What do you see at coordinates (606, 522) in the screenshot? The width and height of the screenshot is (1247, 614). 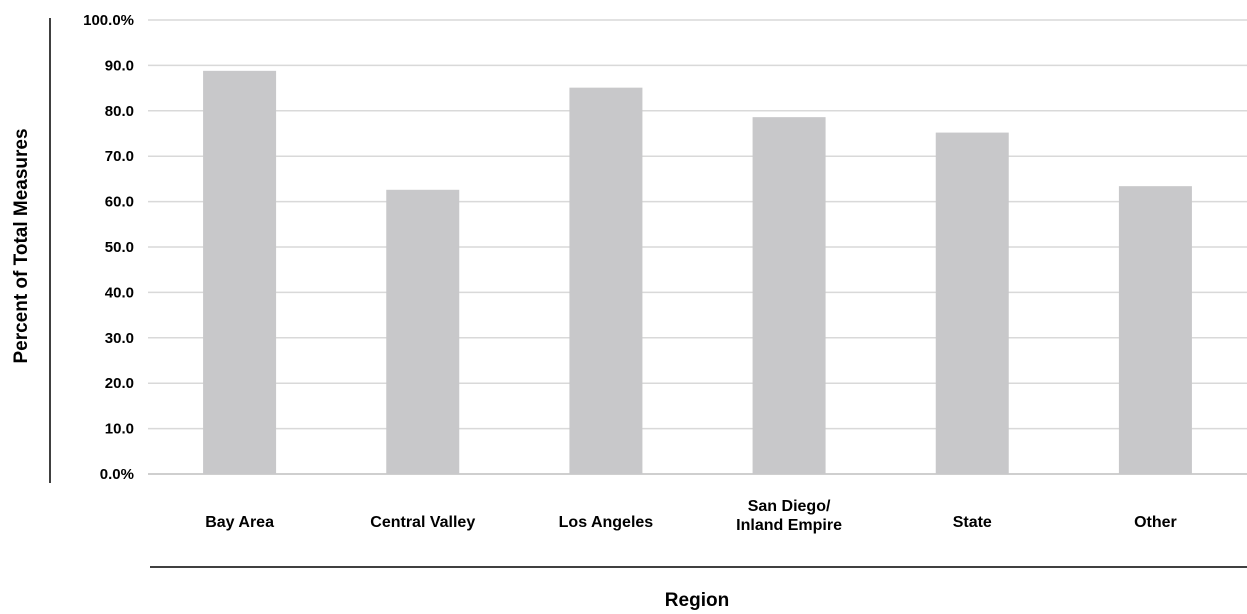 I see `x-category-label: Los Angeles` at bounding box center [606, 522].